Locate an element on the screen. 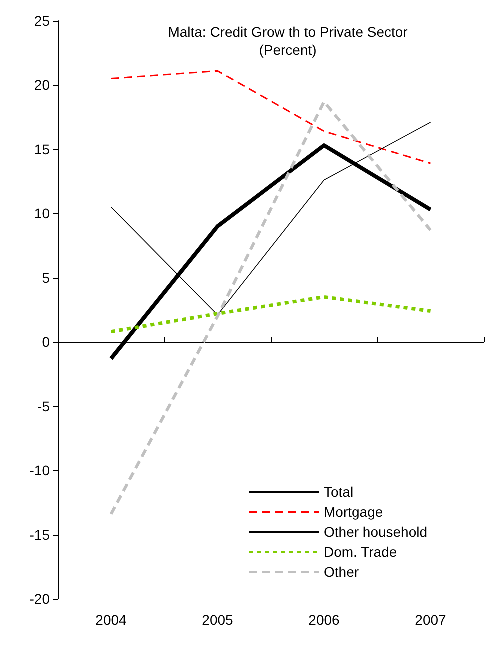  x-tick-label: 2004 is located at coordinates (112, 620).